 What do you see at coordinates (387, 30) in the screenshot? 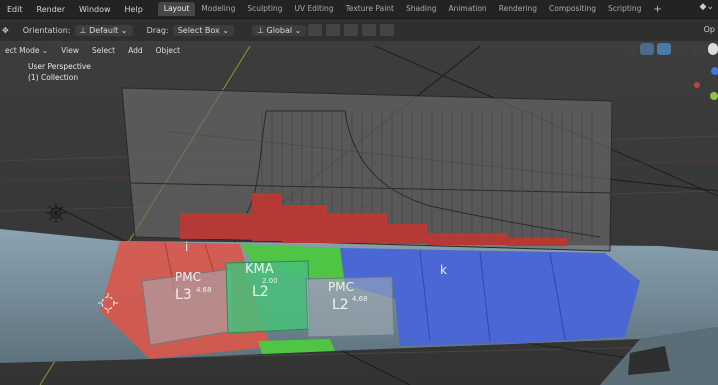
I see `falloff-icon` at bounding box center [387, 30].